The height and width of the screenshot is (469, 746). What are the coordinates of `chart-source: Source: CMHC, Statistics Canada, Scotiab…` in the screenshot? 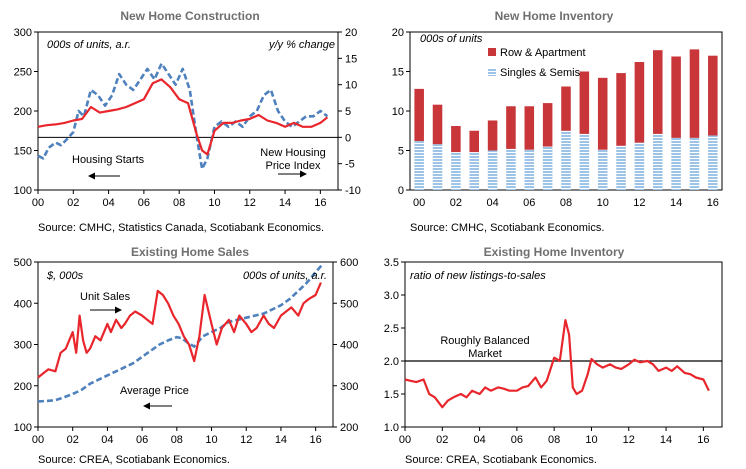 It's located at (181, 228).